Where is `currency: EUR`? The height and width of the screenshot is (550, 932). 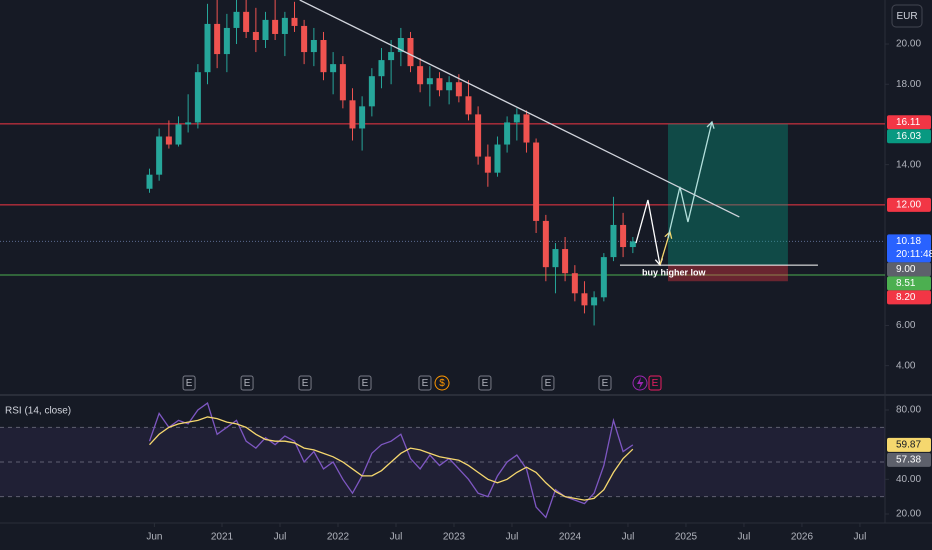 currency: EUR is located at coordinates (906, 16).